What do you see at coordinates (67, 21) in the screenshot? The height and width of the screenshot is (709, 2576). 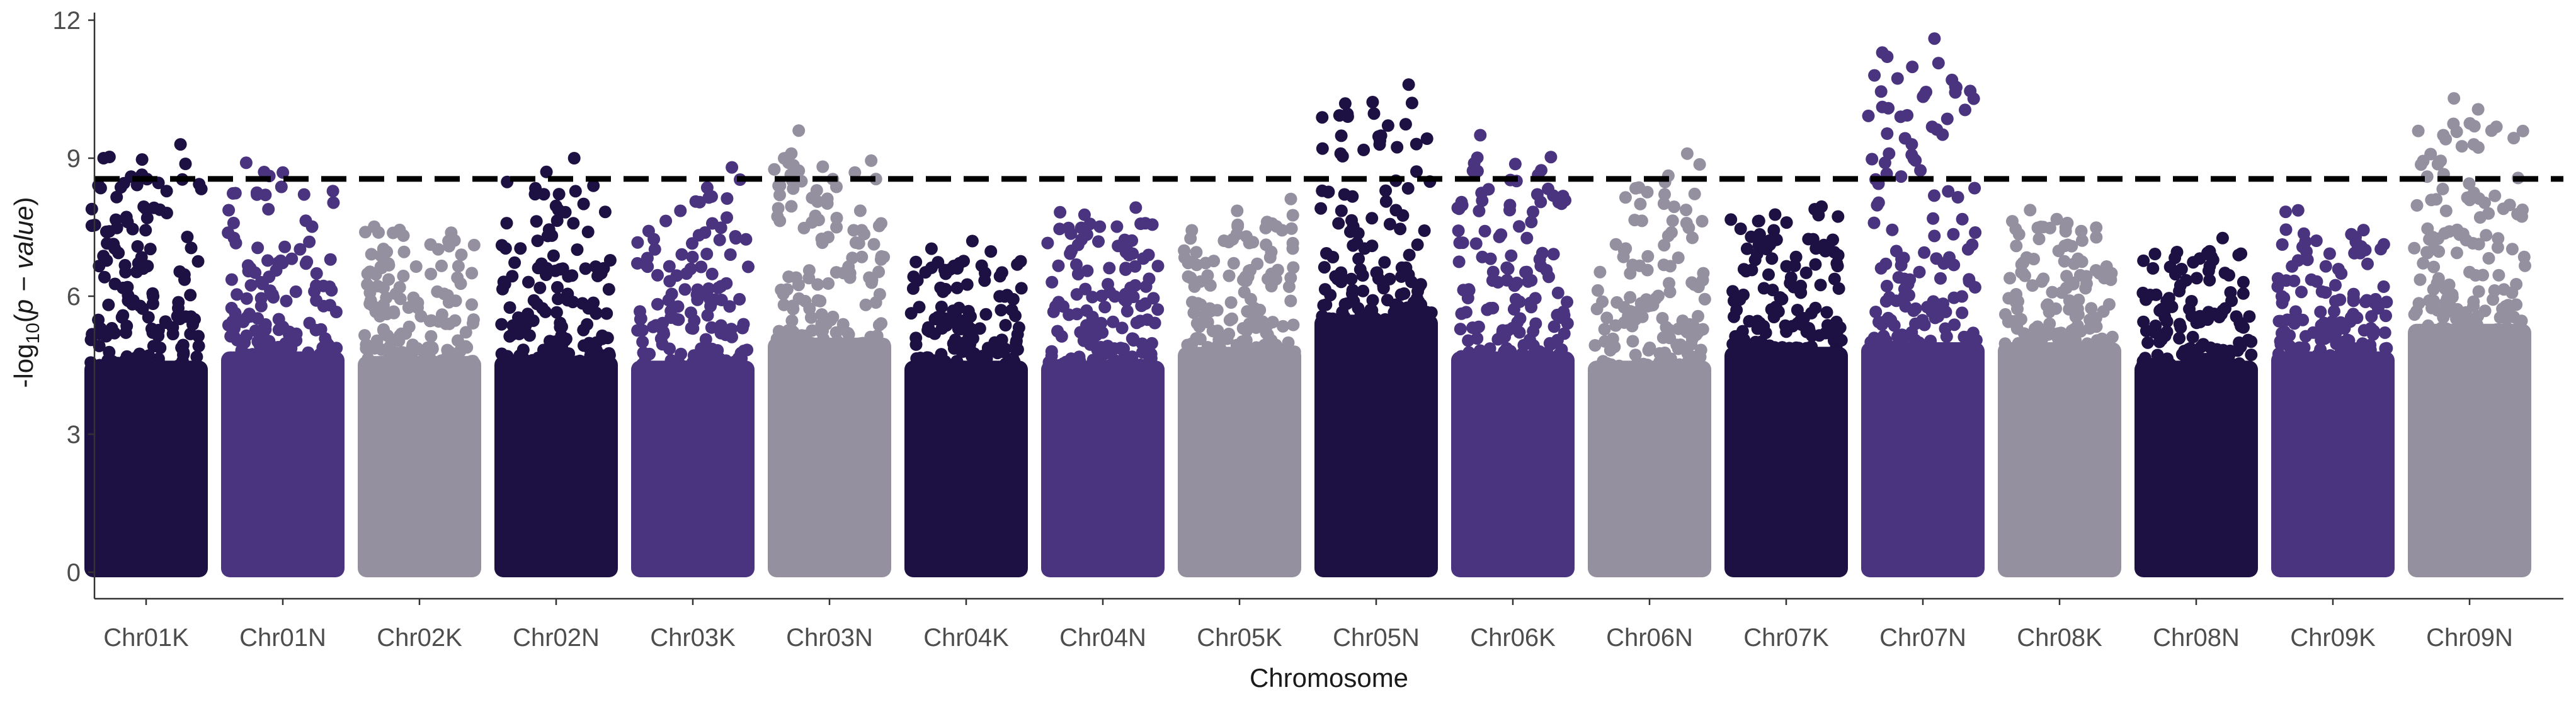 I see `y-tick-label: 12` at bounding box center [67, 21].